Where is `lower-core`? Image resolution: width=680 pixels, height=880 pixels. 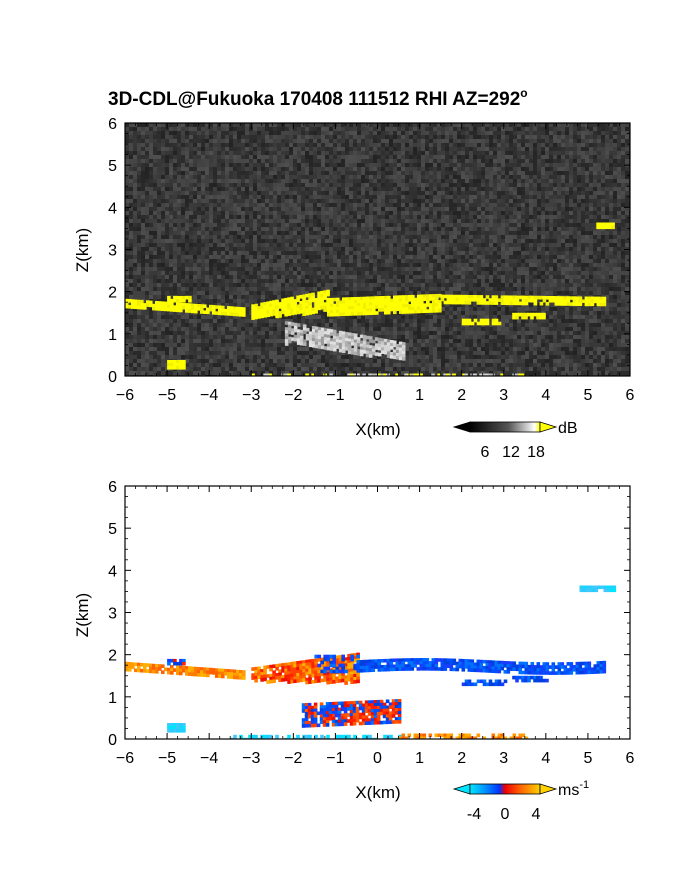 lower-core is located at coordinates (351, 713).